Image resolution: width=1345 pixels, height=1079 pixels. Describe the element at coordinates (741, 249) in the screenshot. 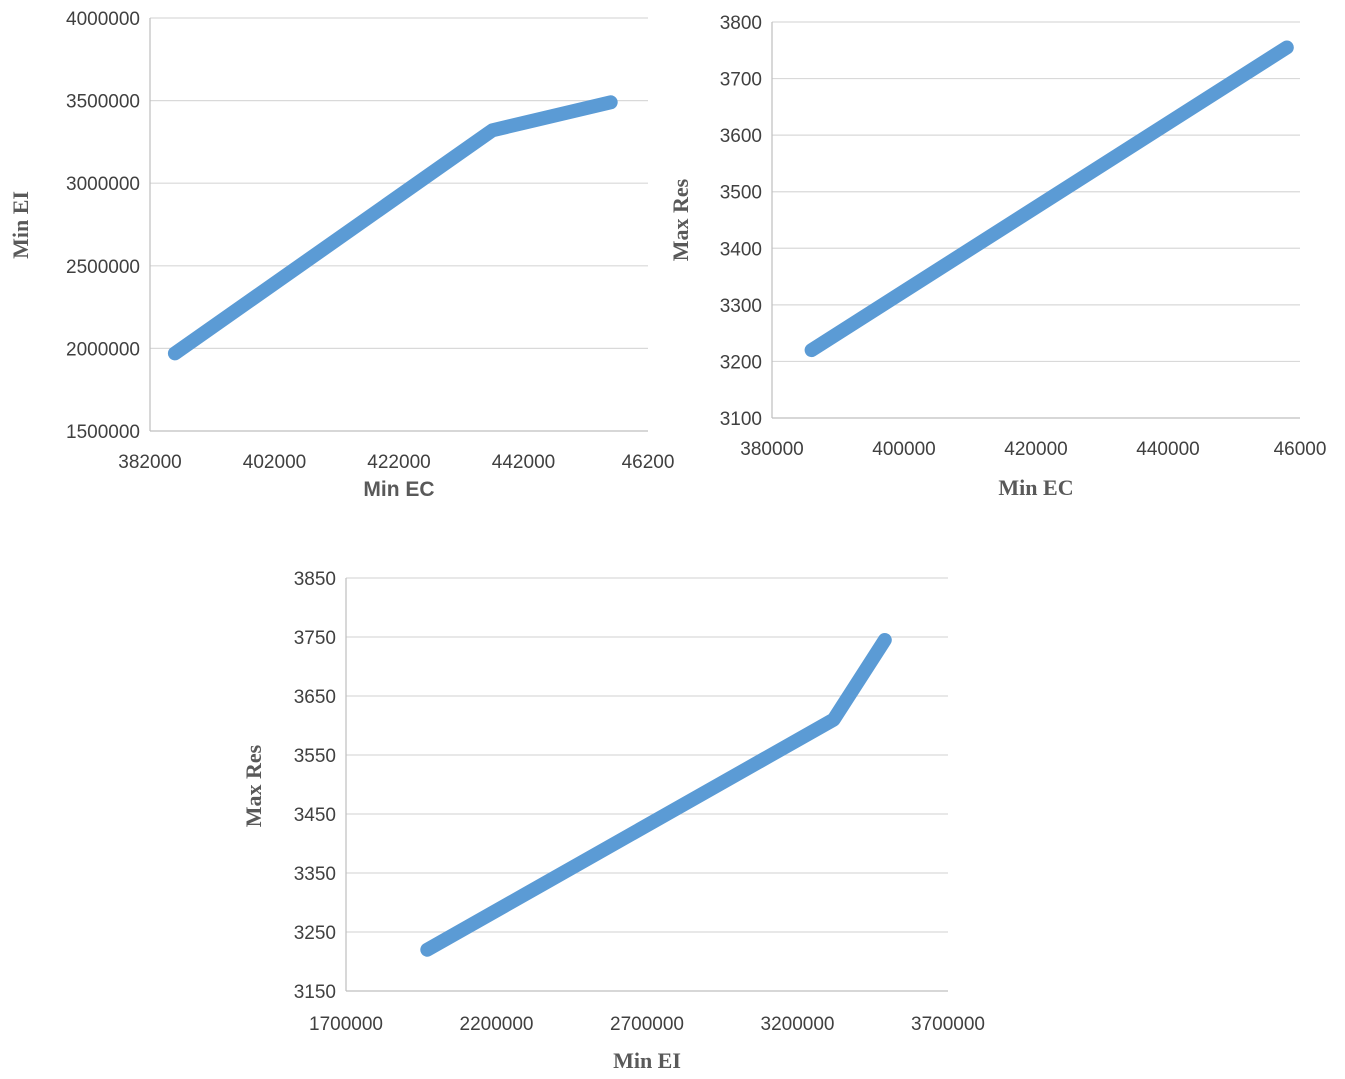

I see `y-tick-label: 3400` at that location.